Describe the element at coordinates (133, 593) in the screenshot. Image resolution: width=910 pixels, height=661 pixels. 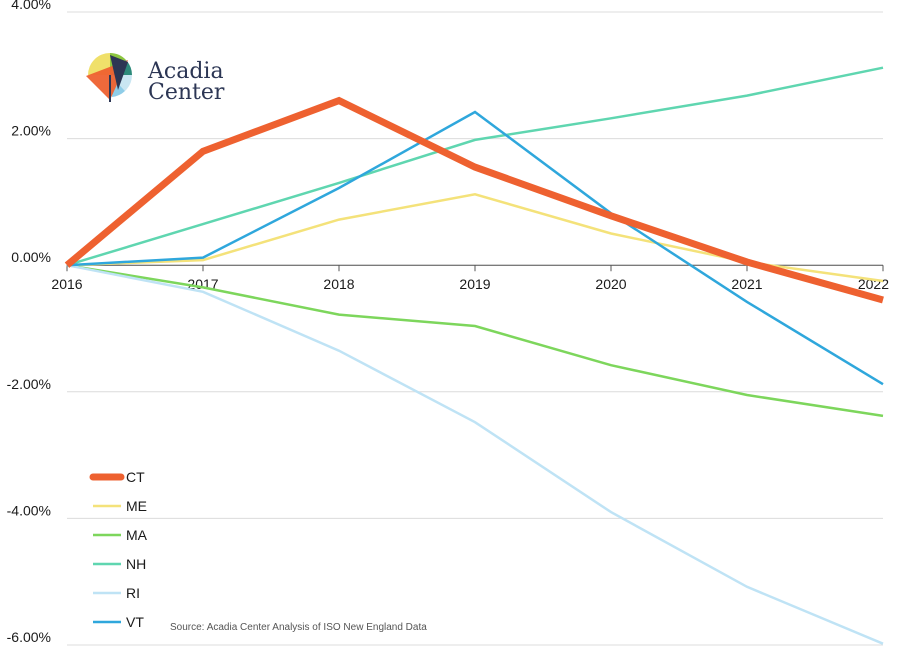
I see `legend-label: RI` at that location.